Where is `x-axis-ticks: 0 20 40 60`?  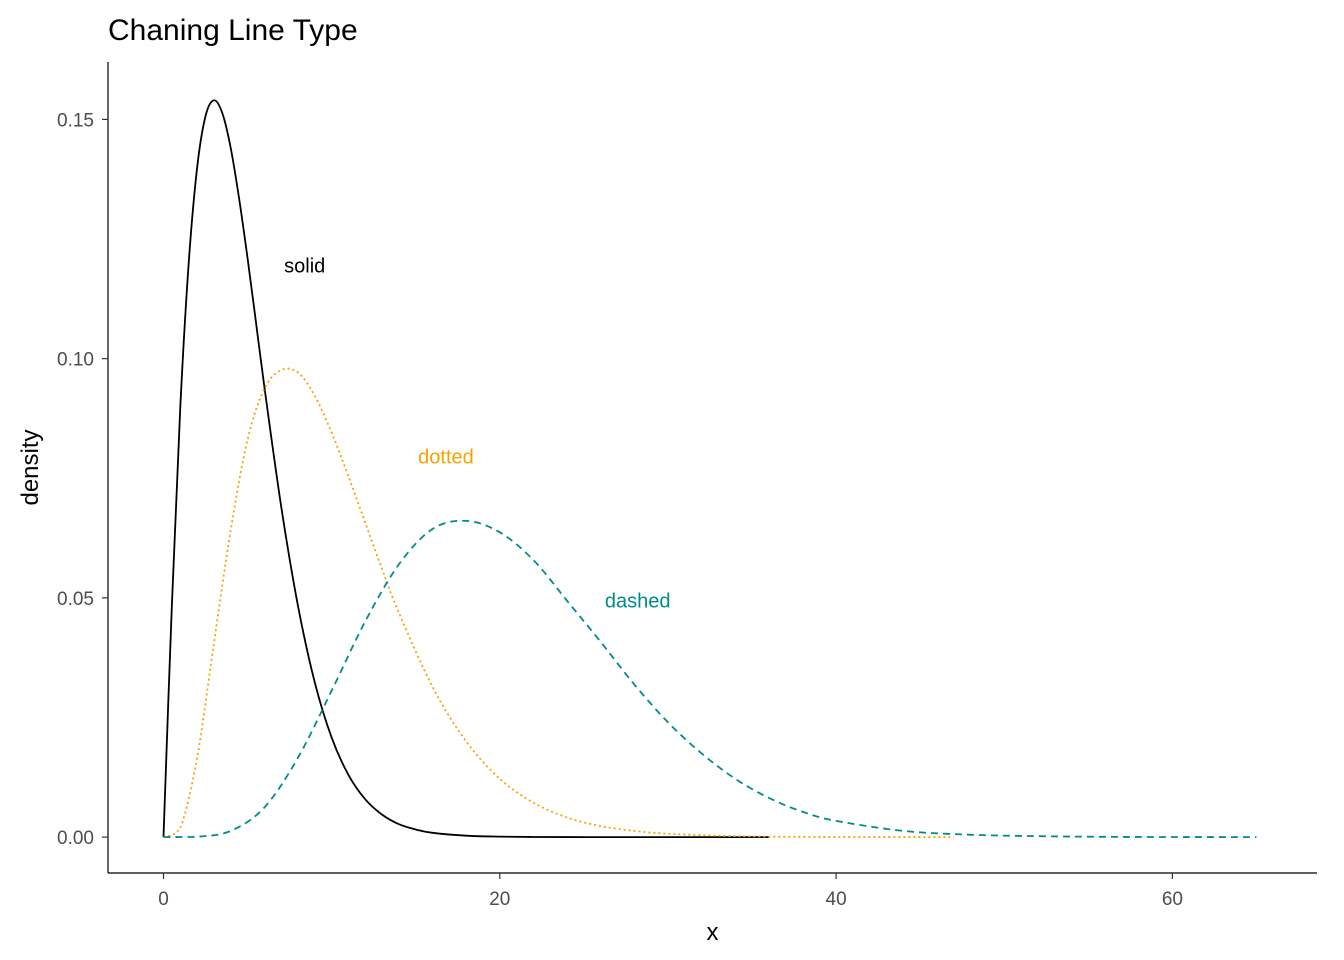
x-axis-ticks: 0 20 40 60 is located at coordinates (670, 891).